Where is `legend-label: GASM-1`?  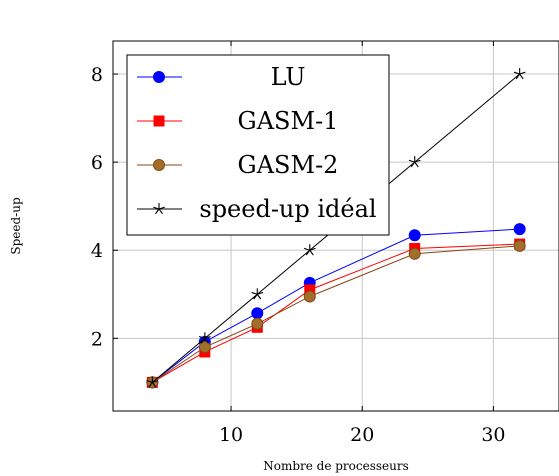
legend-label: GASM-1 is located at coordinates (288, 121).